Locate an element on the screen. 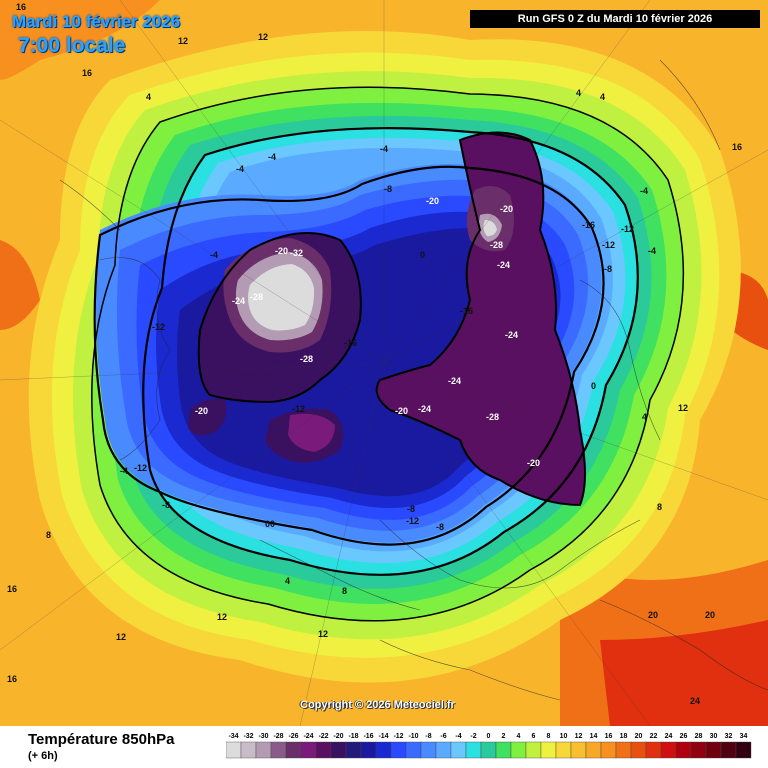  scale-tick-label: 12 is located at coordinates (579, 736).